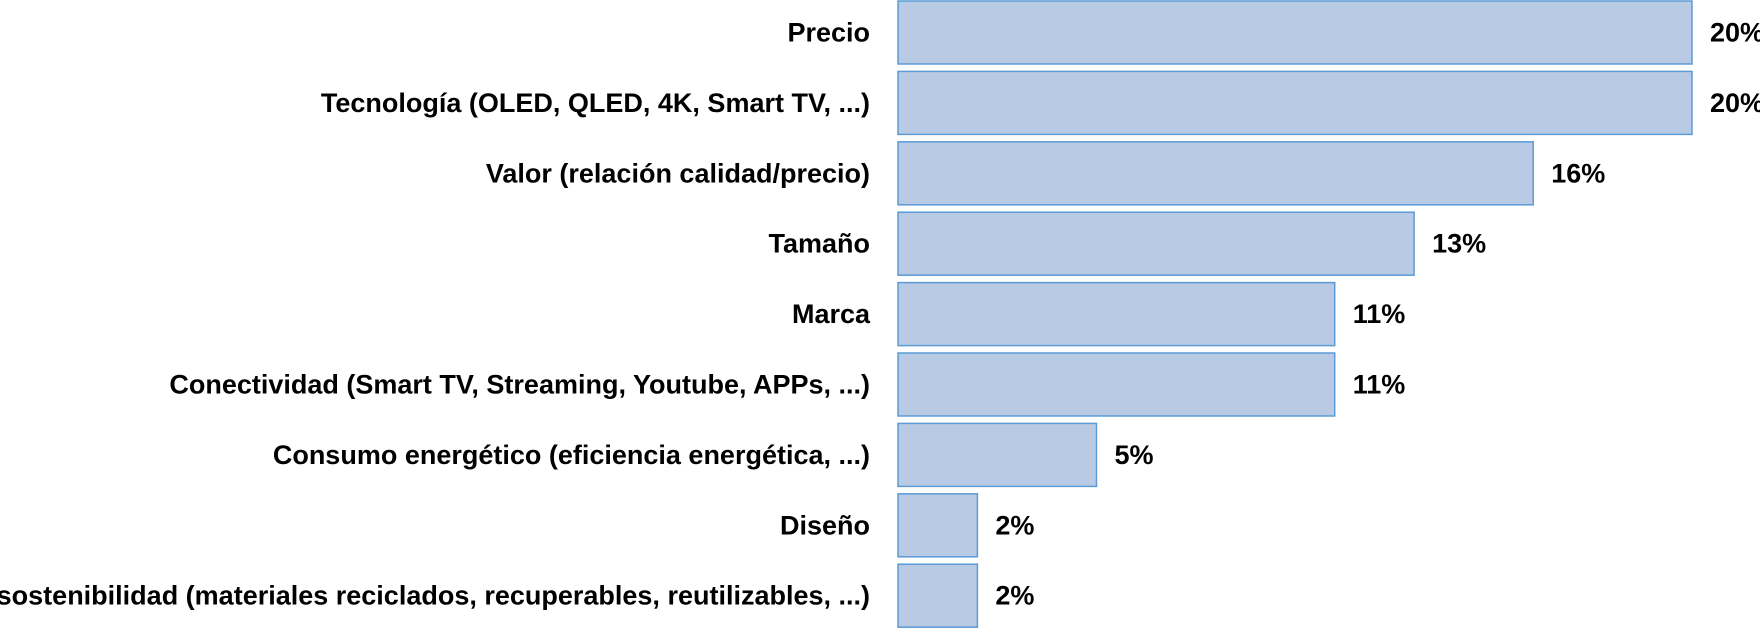  I want to click on category-label: Tamaño, so click(819, 244).